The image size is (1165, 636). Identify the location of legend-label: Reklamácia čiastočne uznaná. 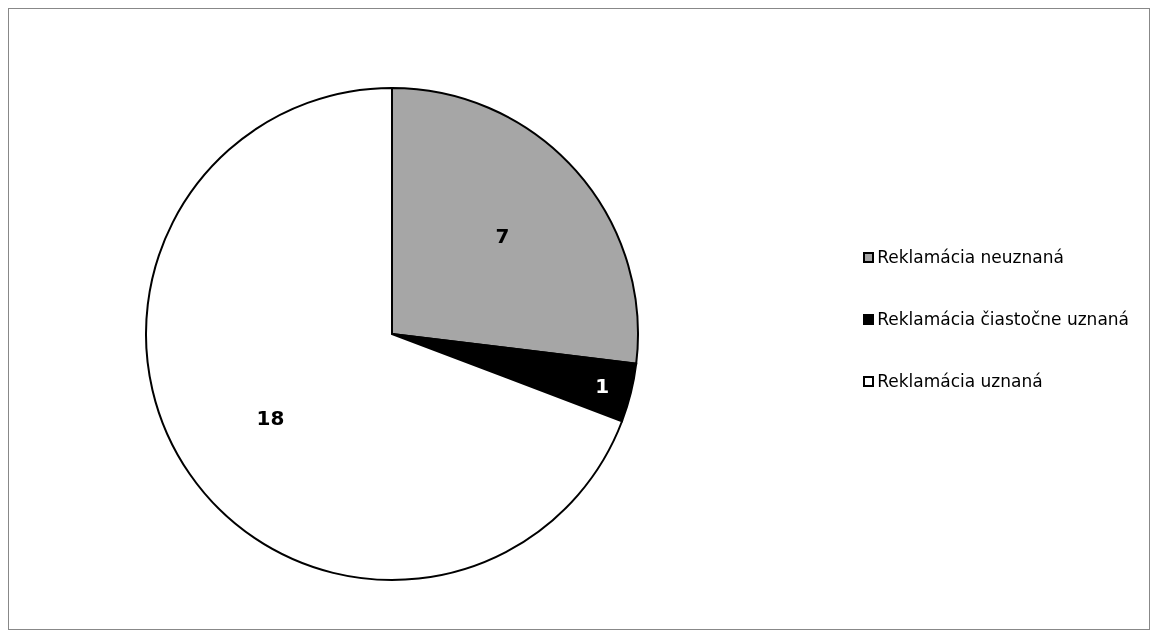
(1003, 319).